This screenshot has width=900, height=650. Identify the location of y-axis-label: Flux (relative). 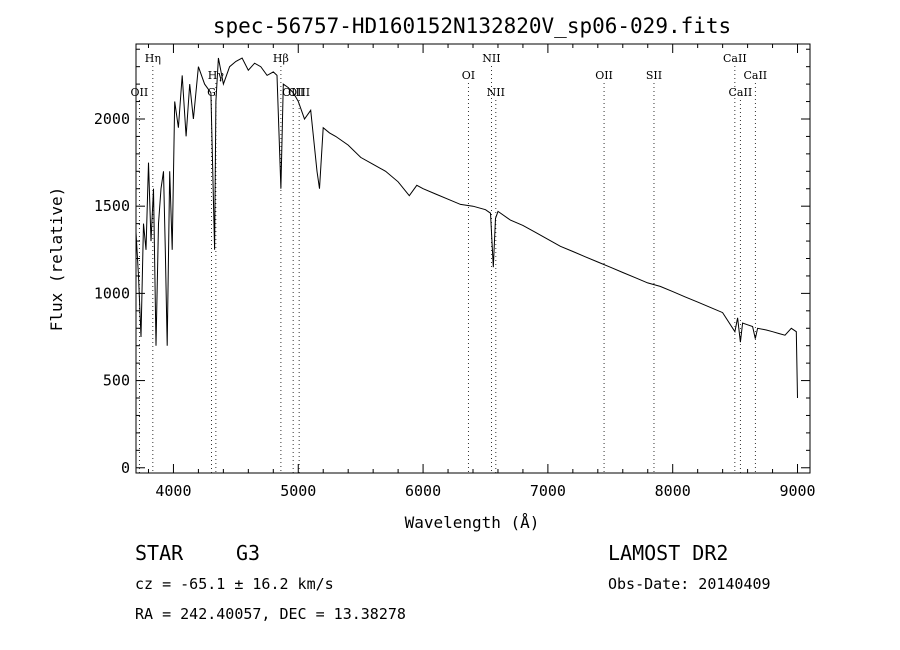
(56, 259).